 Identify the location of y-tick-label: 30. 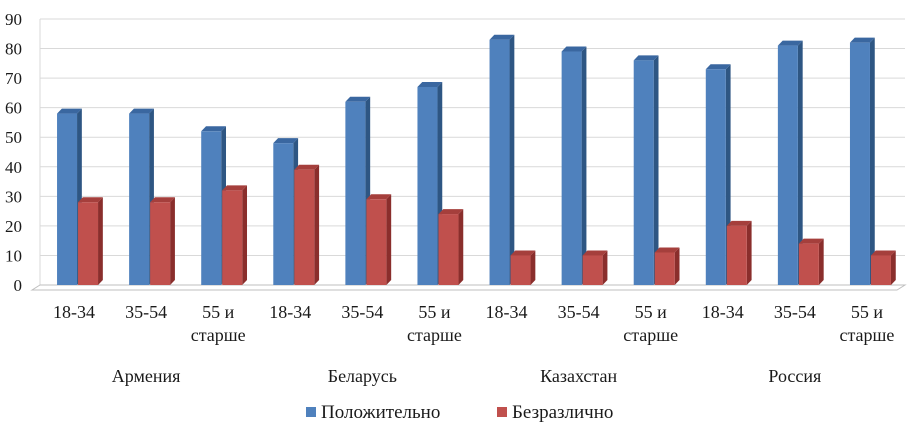
(13, 196).